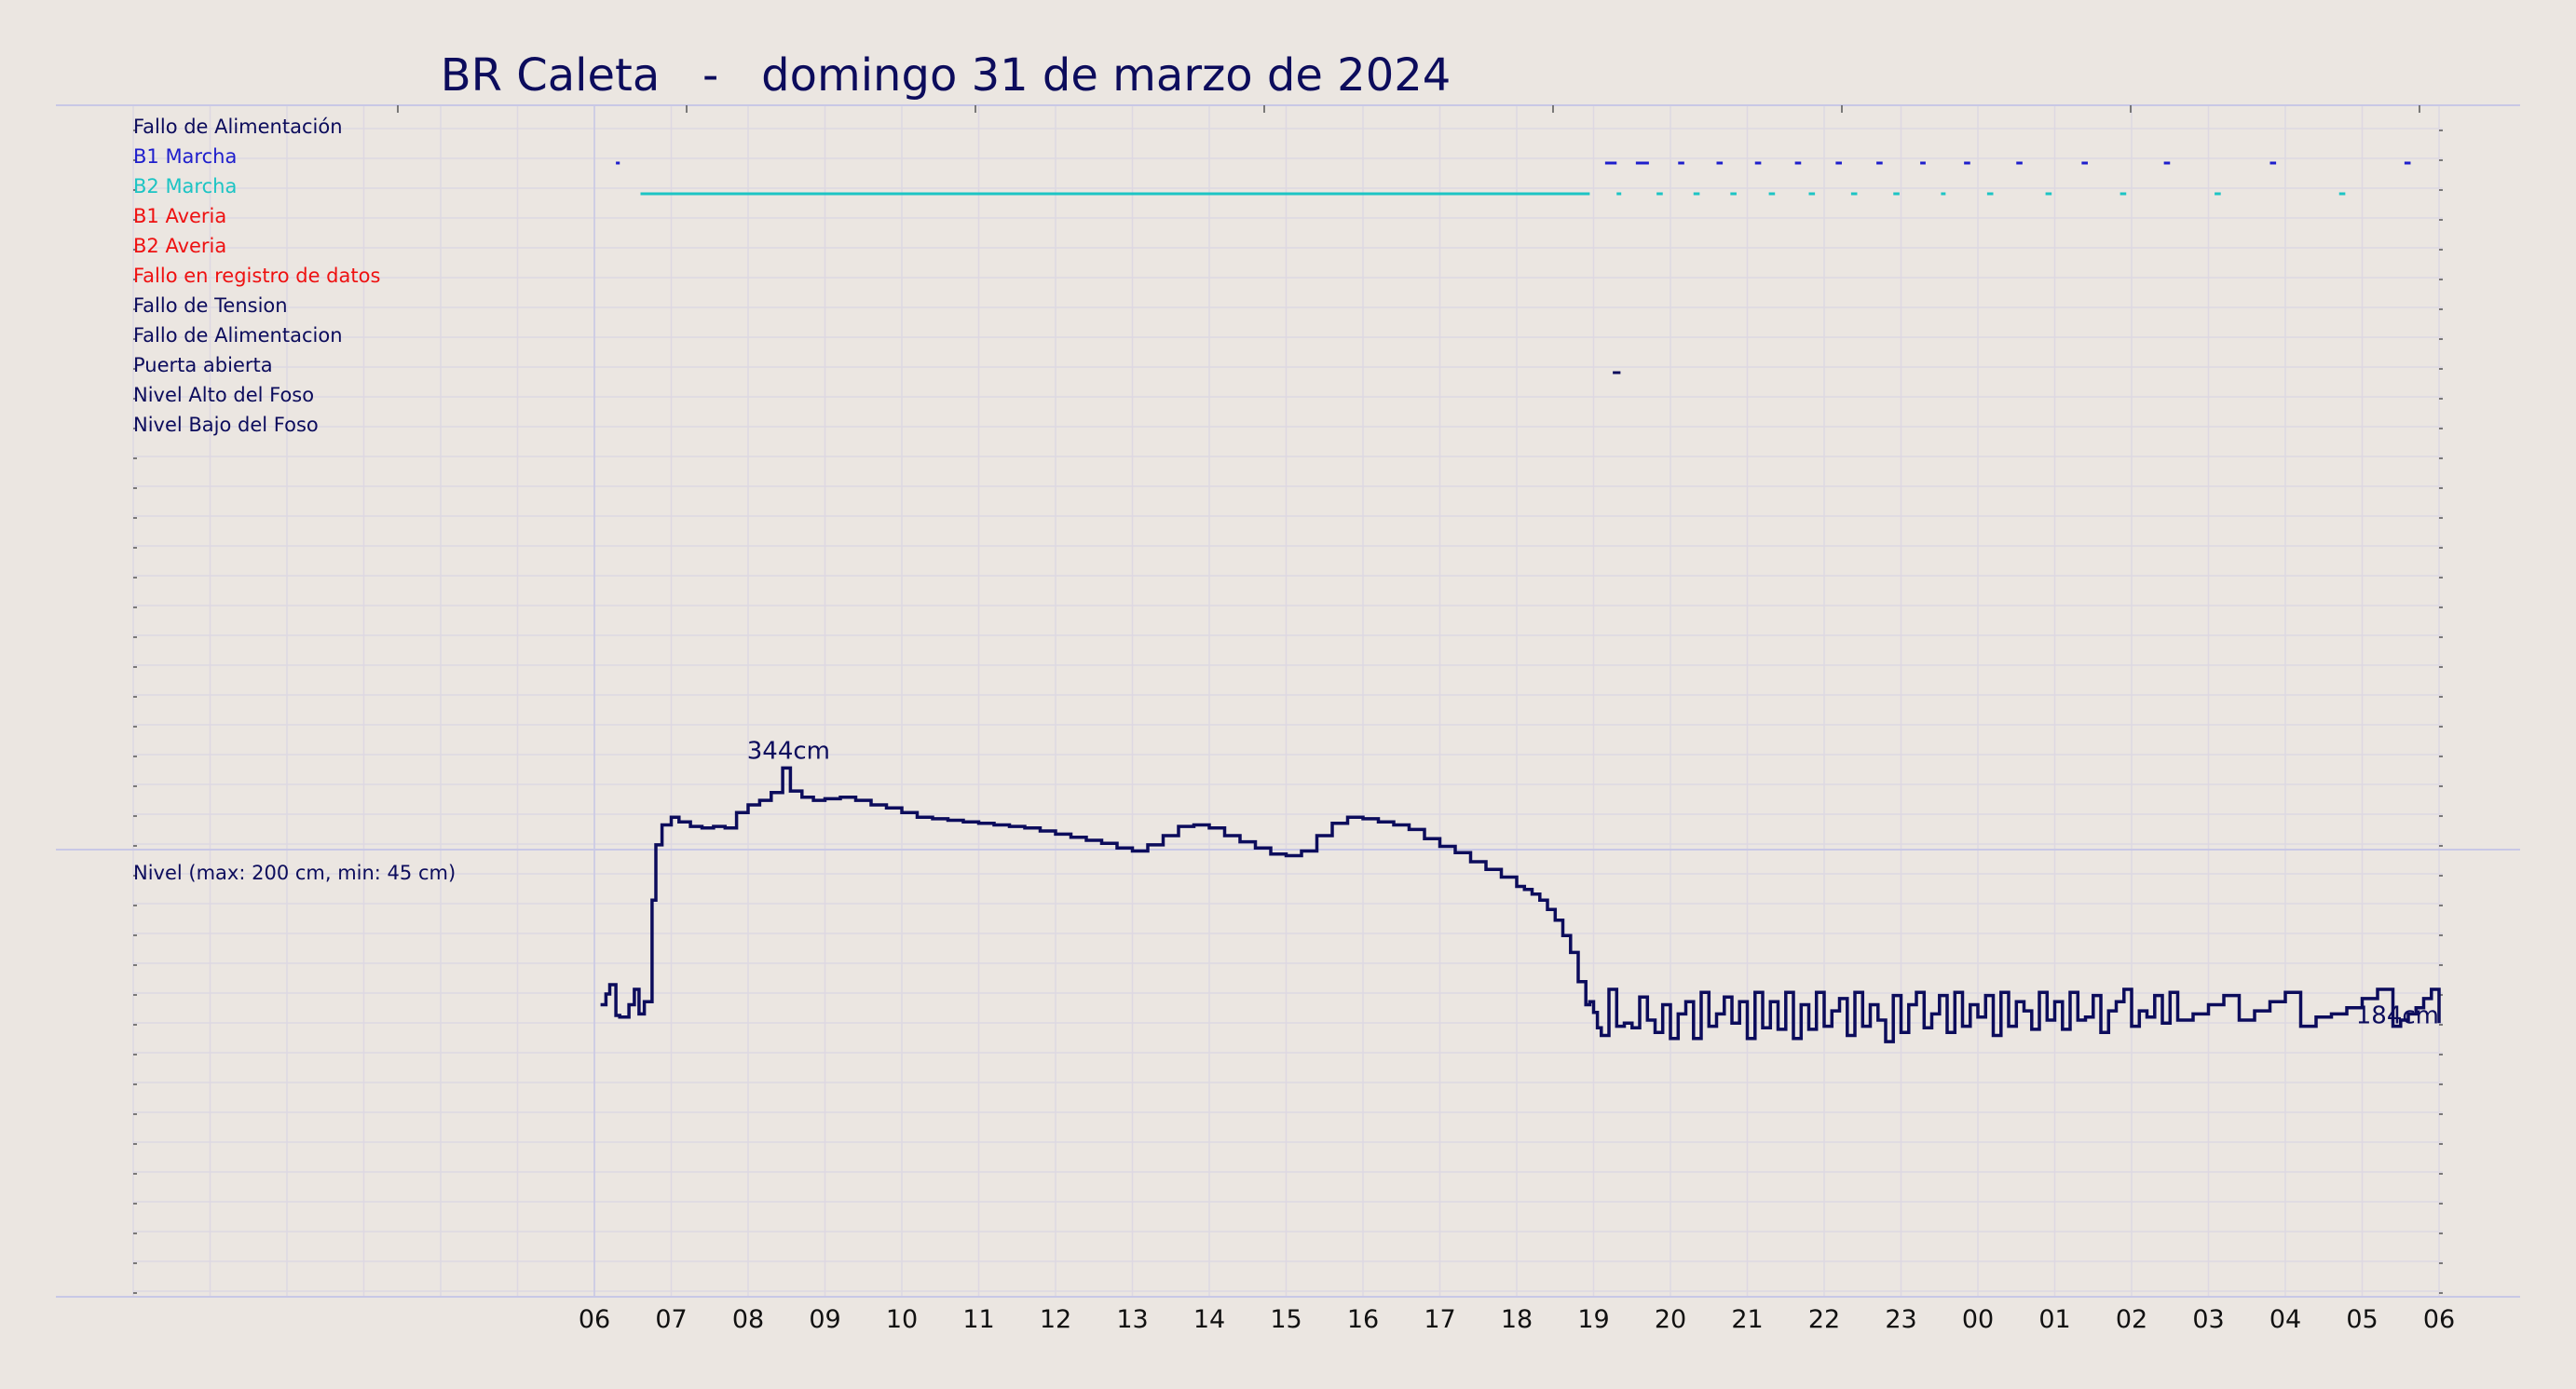 The image size is (2576, 1389). Describe the element at coordinates (2397, 1015) in the screenshot. I see `last-annotation: 184cm` at that location.